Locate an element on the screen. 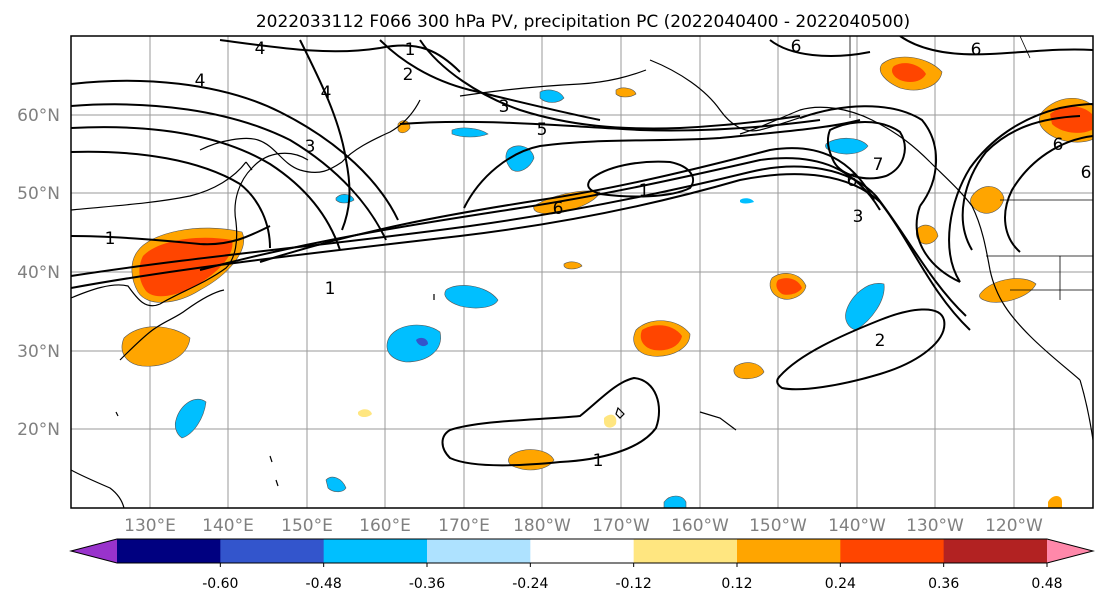 This screenshot has height=601, width=1105. colorbar-tick-label: -0.24 is located at coordinates (530, 584).